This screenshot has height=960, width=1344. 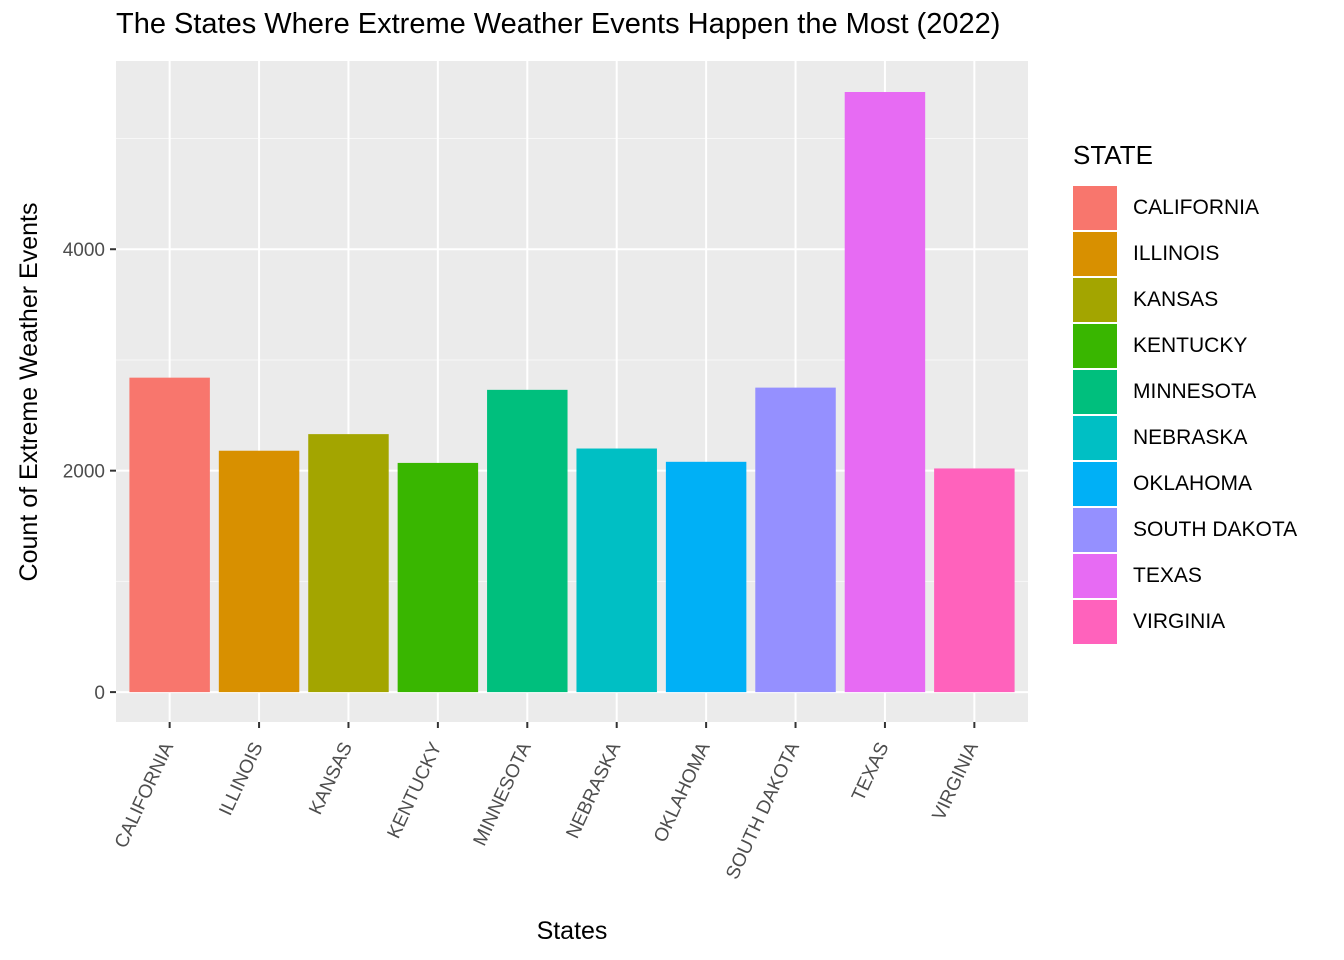 What do you see at coordinates (870, 771) in the screenshot?
I see `x-tick-label: TEXAS` at bounding box center [870, 771].